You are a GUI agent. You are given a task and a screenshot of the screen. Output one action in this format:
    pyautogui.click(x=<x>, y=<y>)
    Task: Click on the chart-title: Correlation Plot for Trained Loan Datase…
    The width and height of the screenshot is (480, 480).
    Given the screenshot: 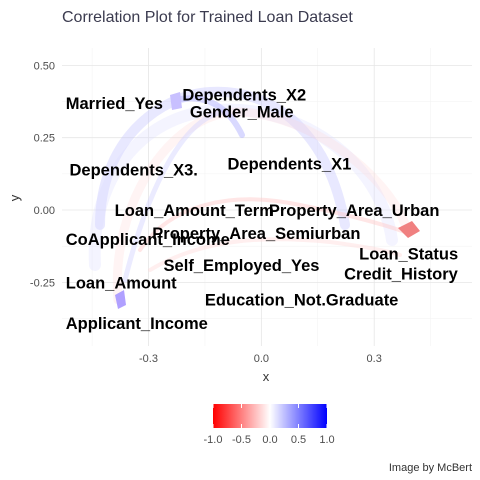 What is the action you would take?
    pyautogui.click(x=207, y=17)
    